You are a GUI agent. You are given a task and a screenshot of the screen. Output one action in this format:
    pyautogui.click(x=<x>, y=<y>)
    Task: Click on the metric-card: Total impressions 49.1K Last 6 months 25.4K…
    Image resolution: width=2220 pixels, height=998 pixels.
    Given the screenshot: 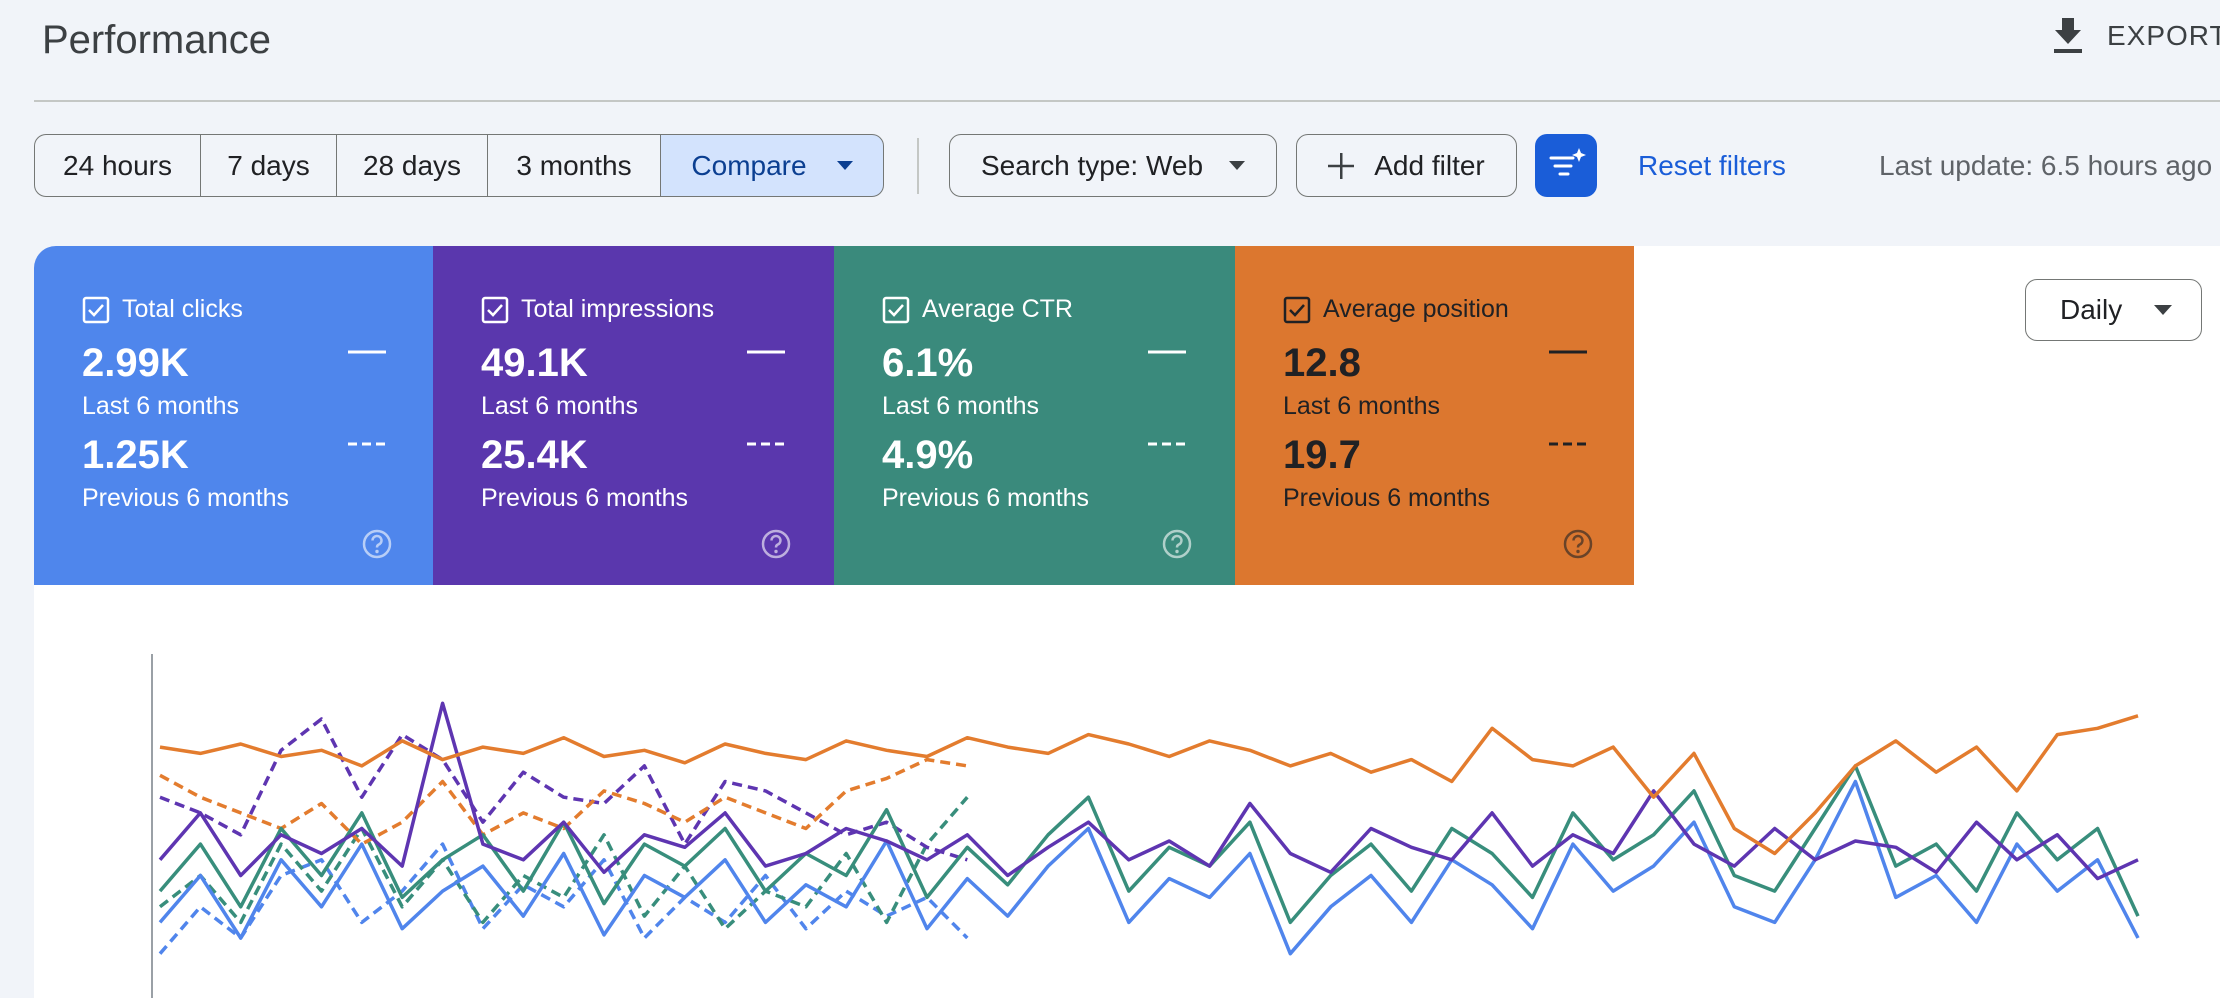 What is the action you would take?
    pyautogui.click(x=633, y=415)
    